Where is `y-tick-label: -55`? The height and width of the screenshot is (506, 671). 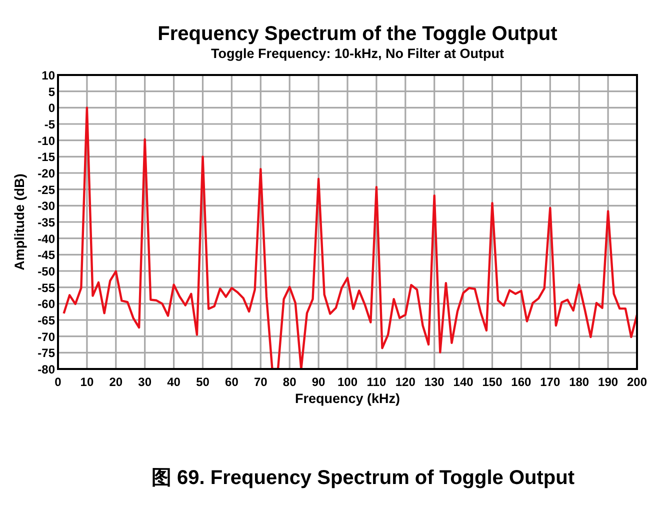 y-tick-label: -55 is located at coordinates (47, 287).